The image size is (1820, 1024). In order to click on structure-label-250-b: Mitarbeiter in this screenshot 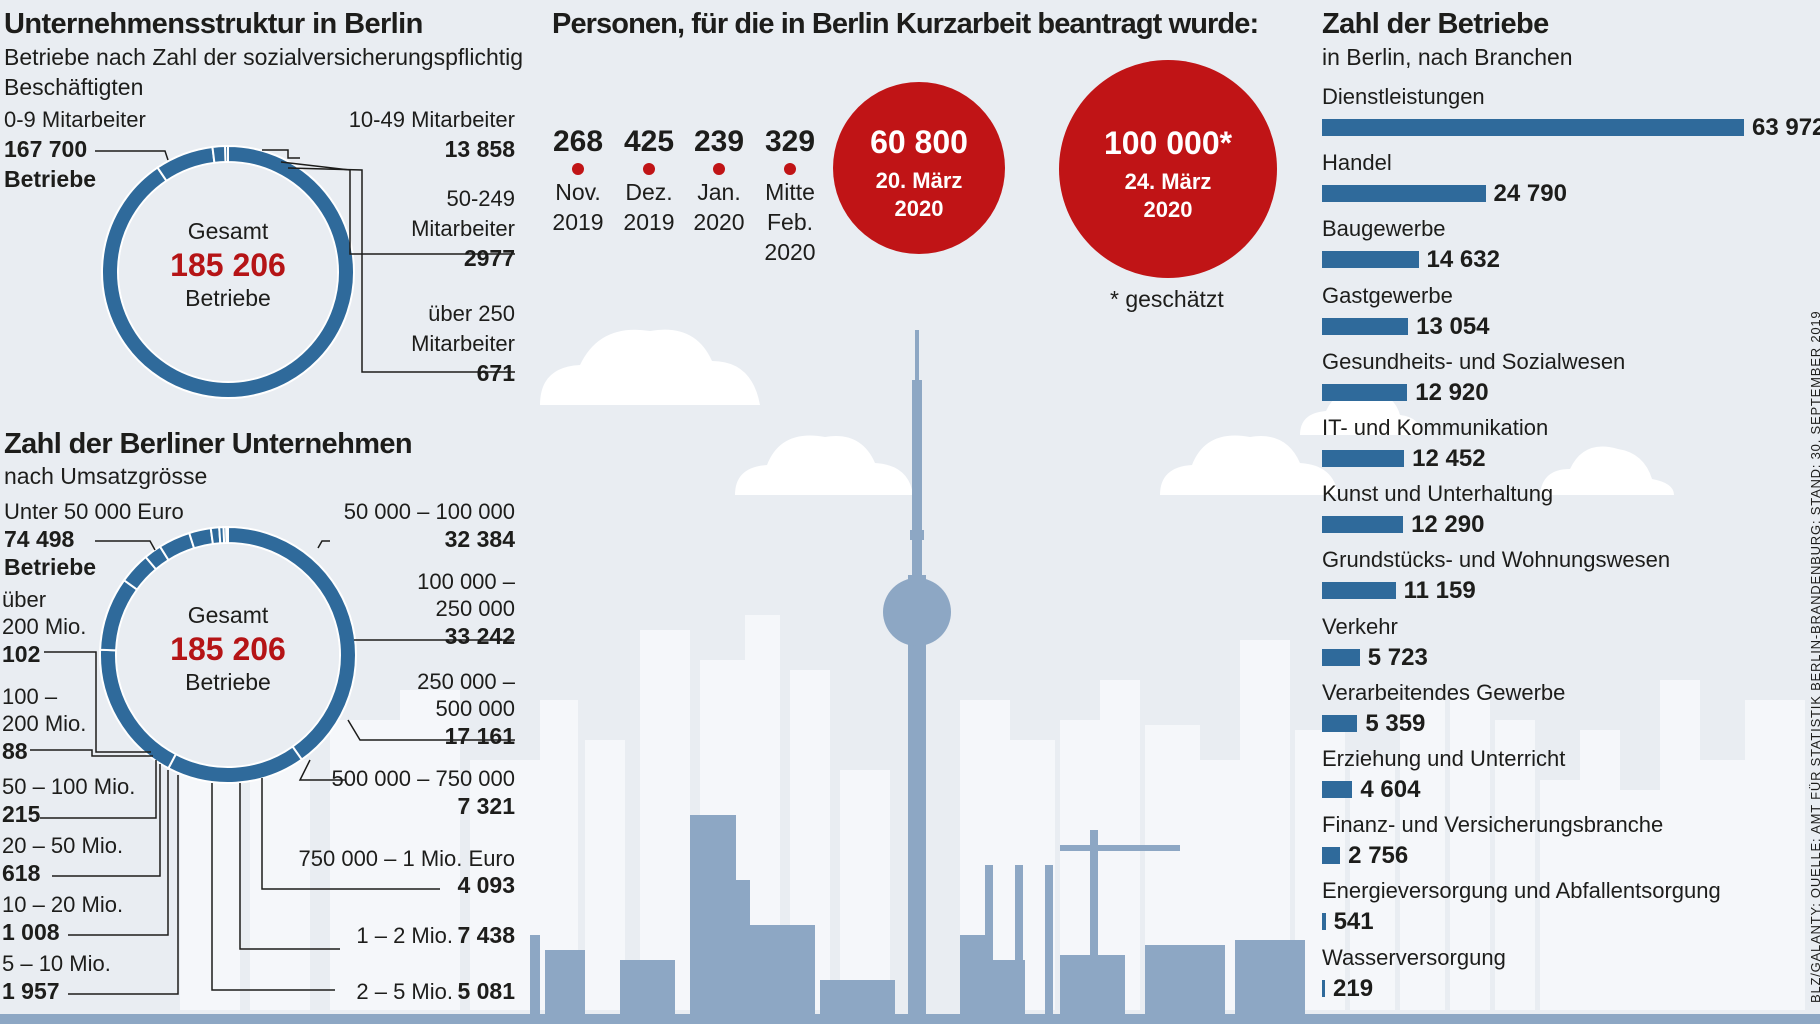, I will do `click(463, 343)`.